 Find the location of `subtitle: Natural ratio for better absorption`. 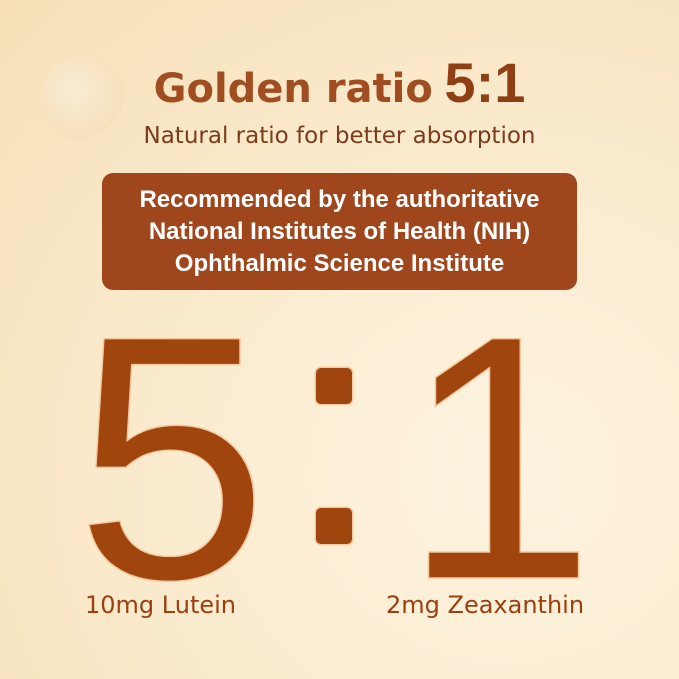

subtitle: Natural ratio for better absorption is located at coordinates (339, 136).